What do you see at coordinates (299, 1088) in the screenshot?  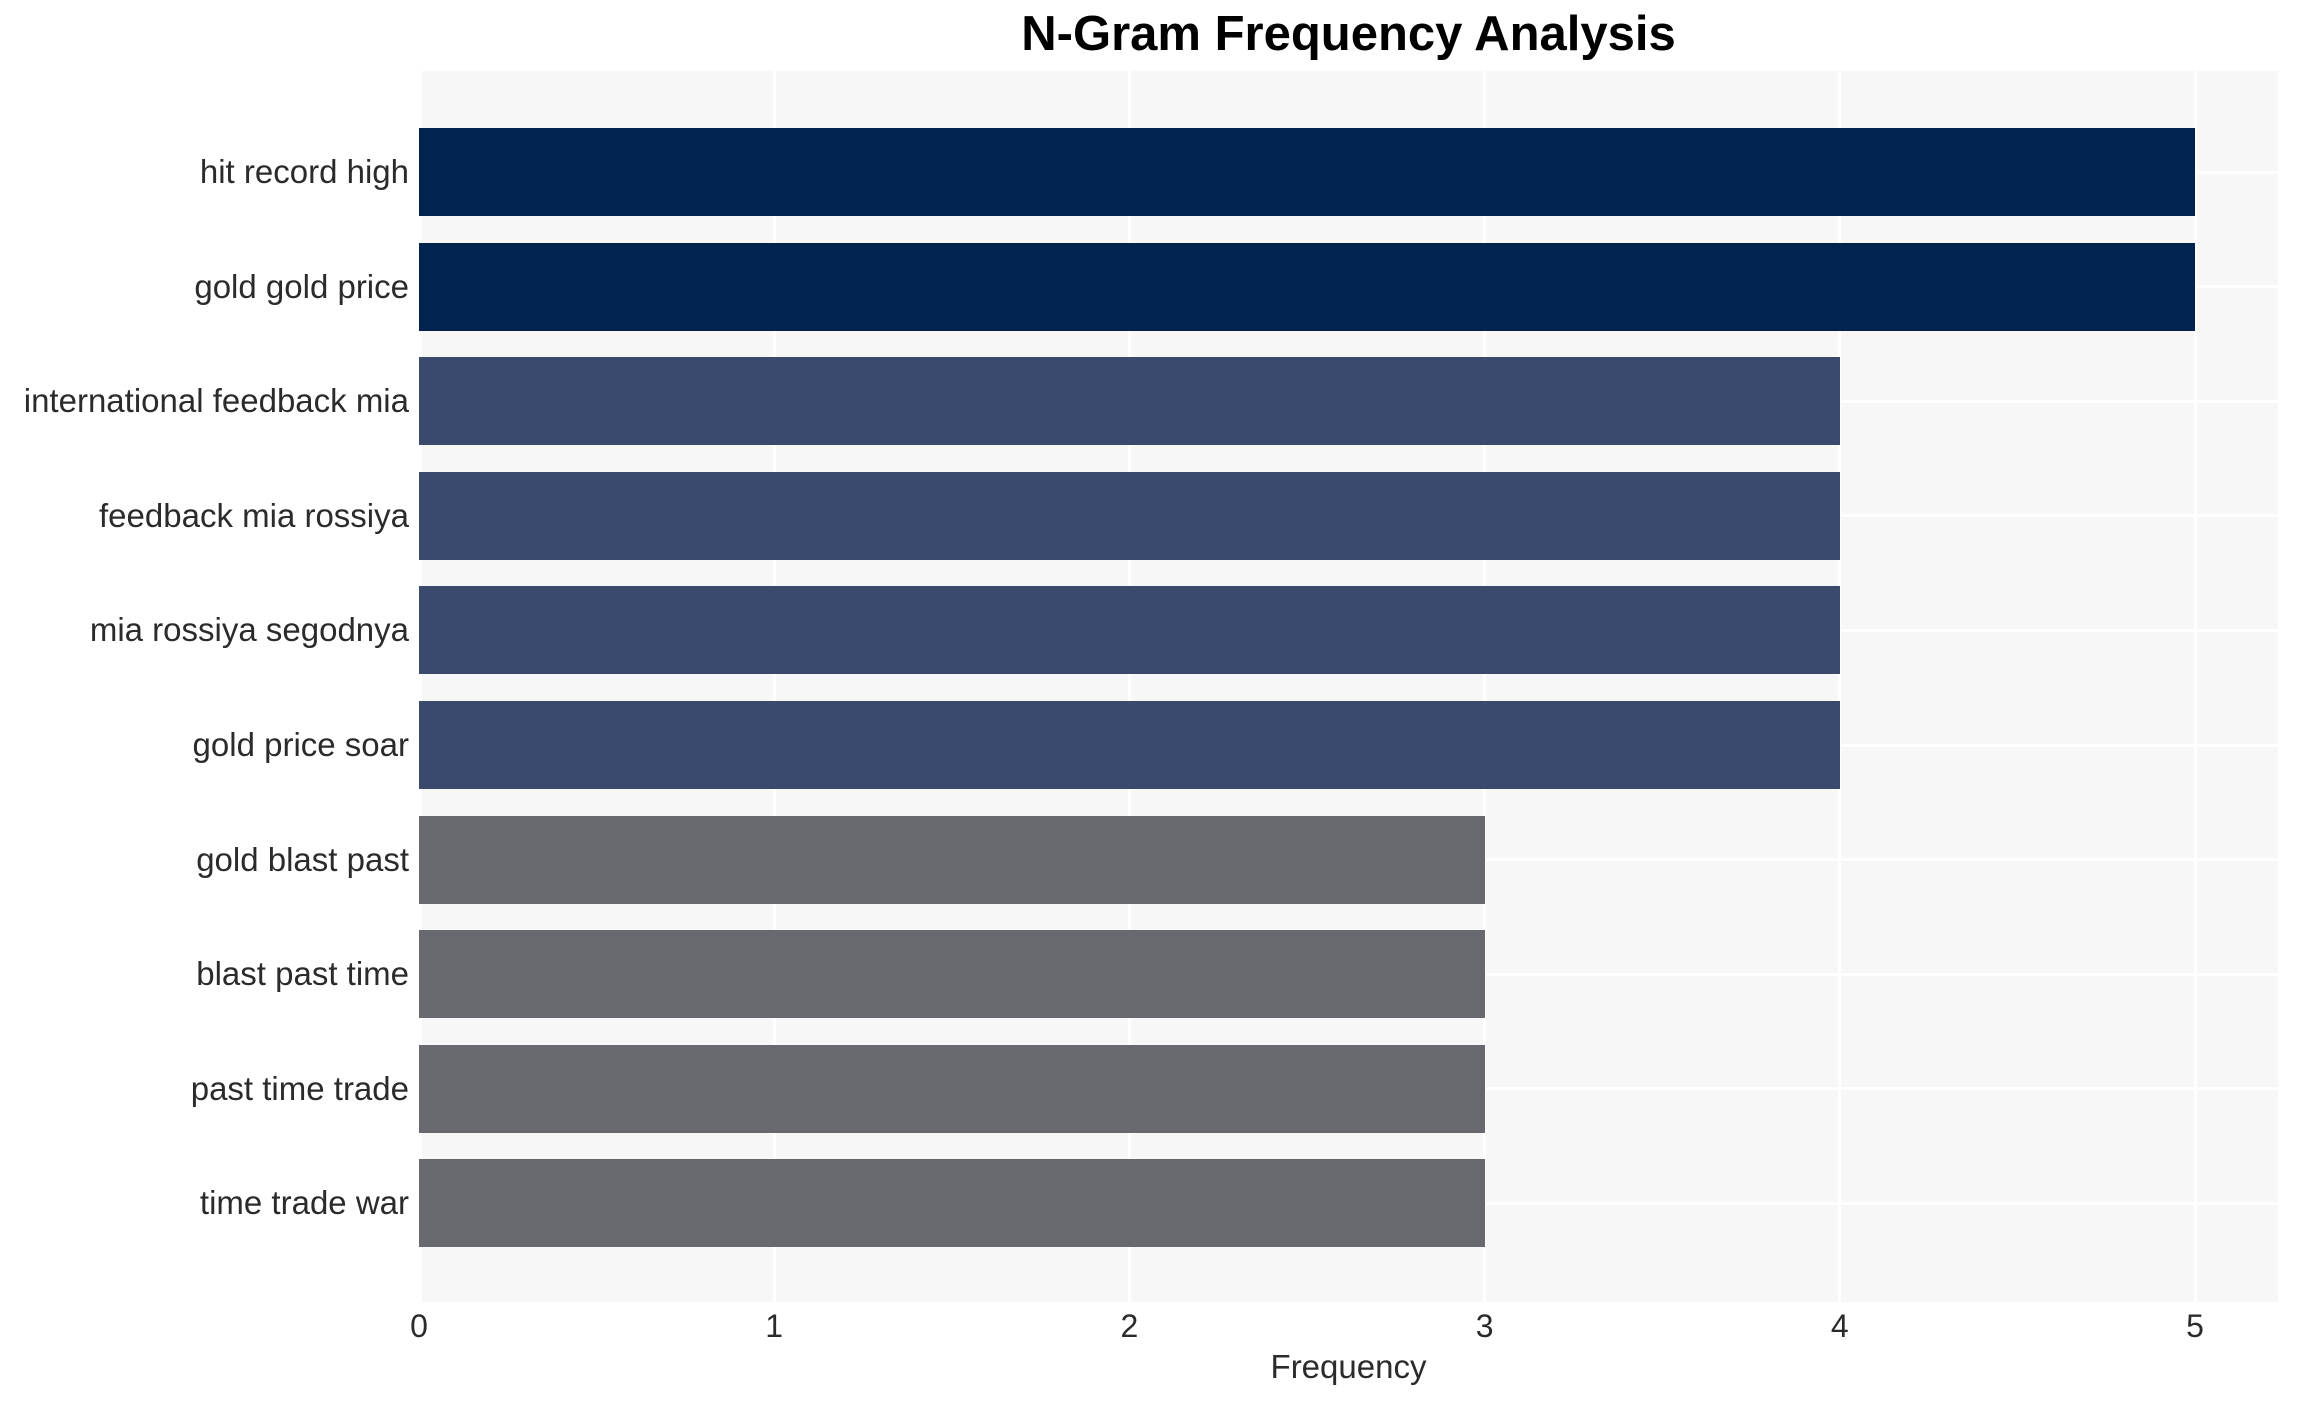 I see `y-tick-label: past time trade` at bounding box center [299, 1088].